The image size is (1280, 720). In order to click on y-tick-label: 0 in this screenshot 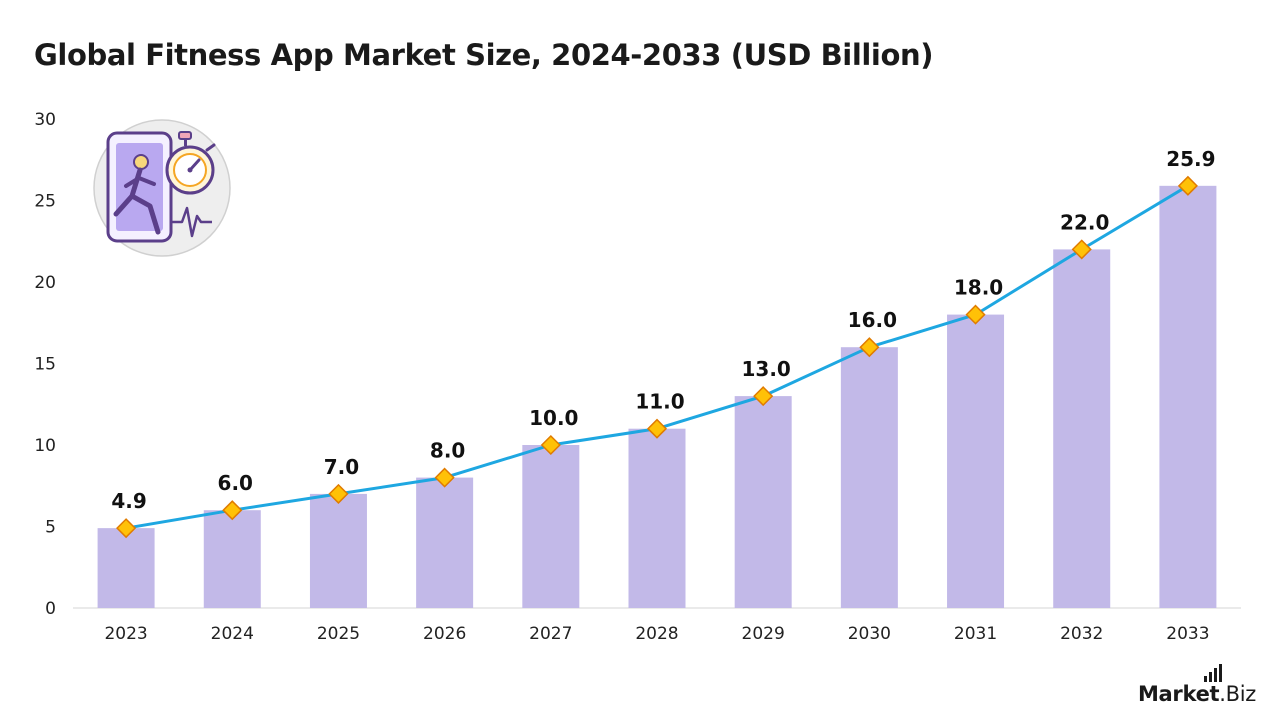, I will do `click(50, 609)`.